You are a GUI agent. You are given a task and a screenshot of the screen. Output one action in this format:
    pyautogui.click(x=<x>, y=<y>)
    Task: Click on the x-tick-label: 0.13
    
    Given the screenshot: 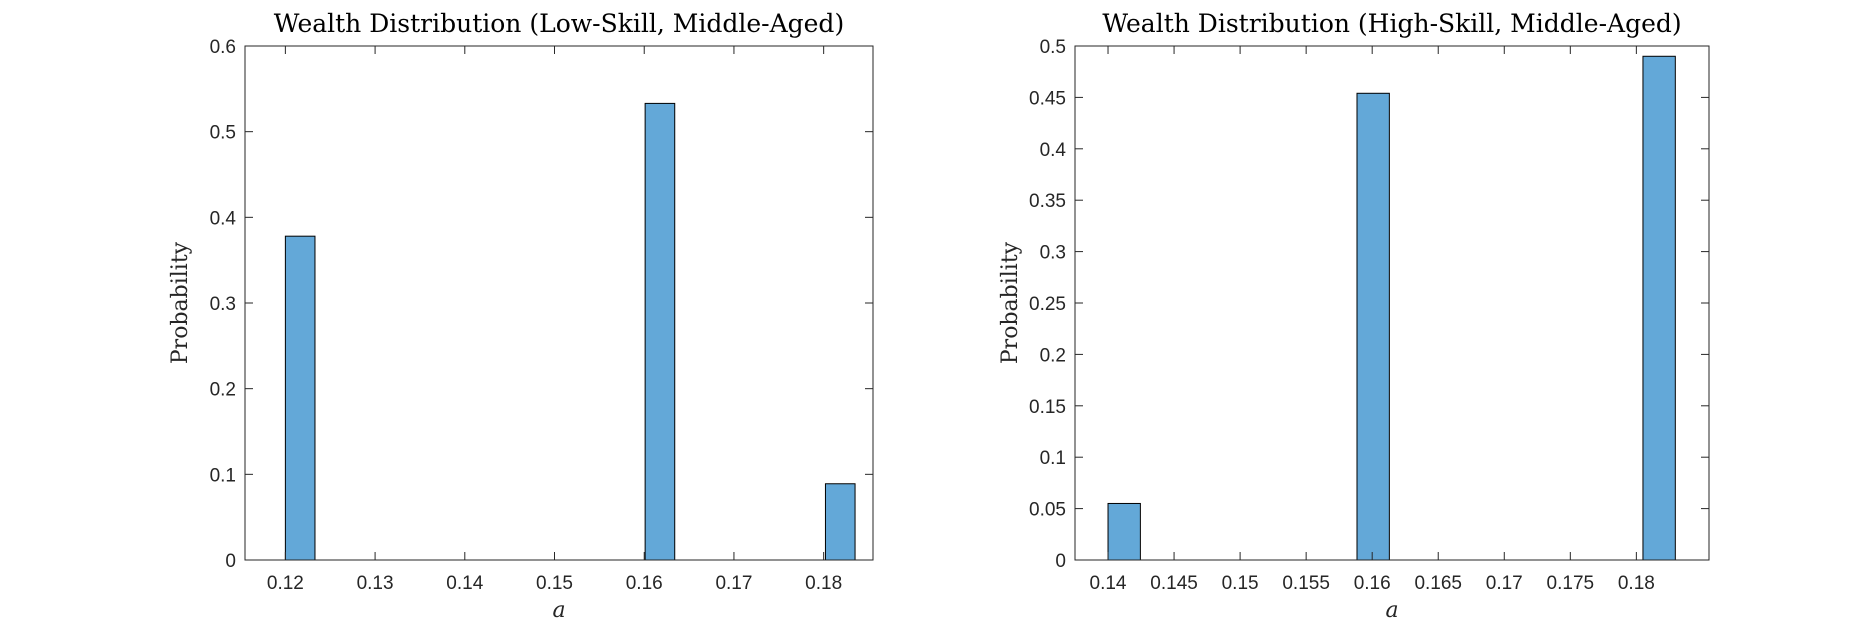 What is the action you would take?
    pyautogui.click(x=375, y=583)
    